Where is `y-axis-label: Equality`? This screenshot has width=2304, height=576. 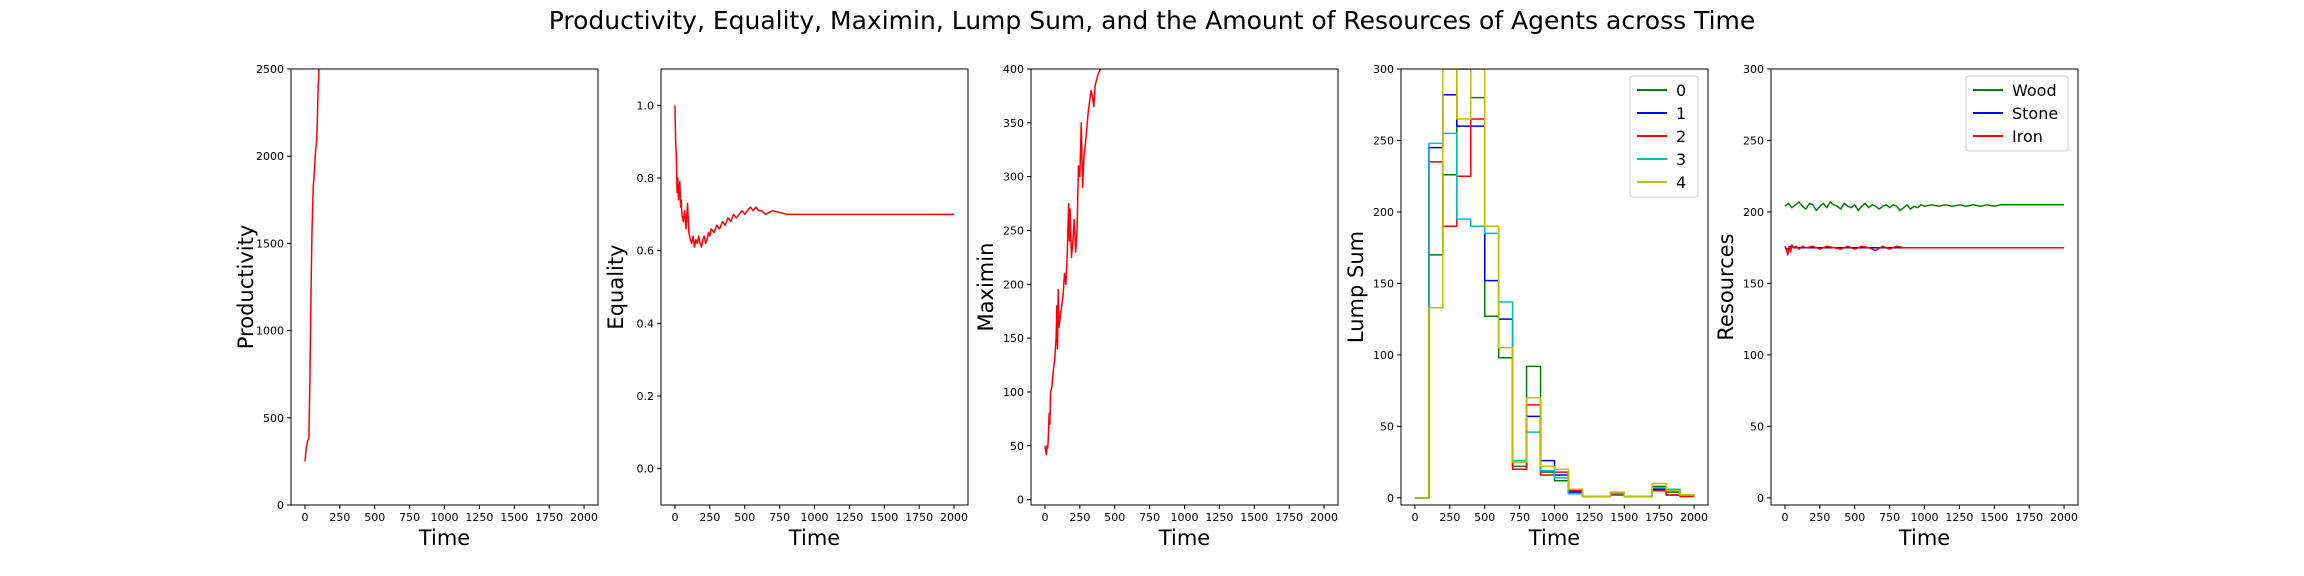 y-axis-label: Equality is located at coordinates (616, 286).